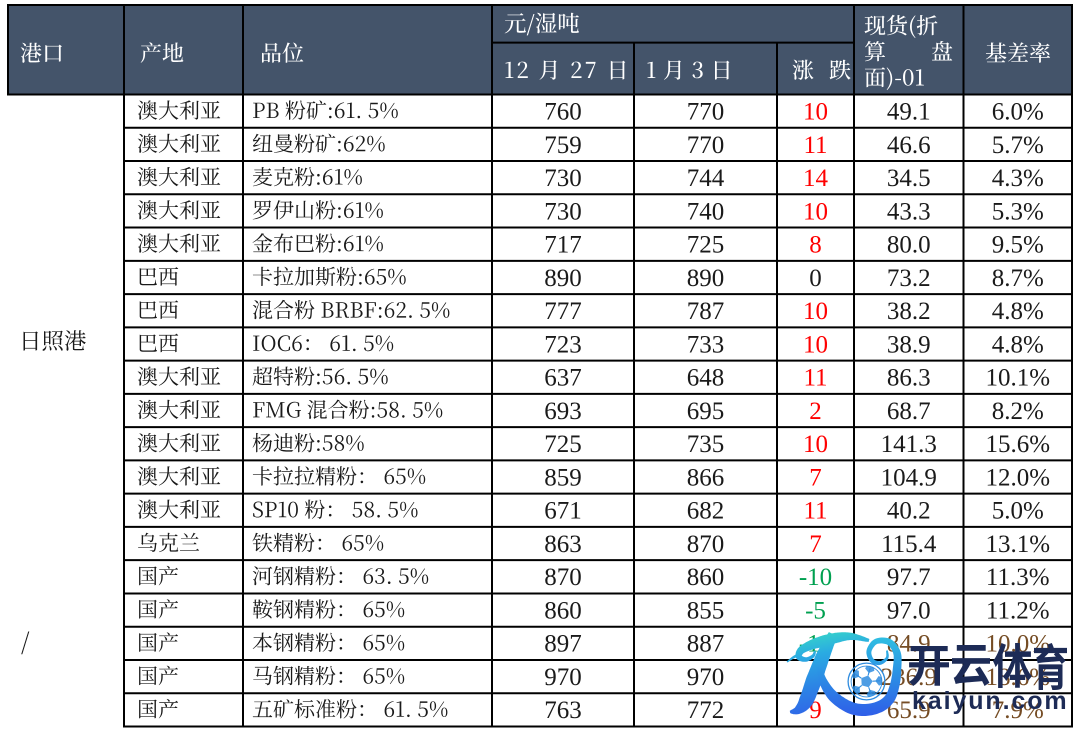  Describe the element at coordinates (815, 610) in the screenshot. I see `svg-text: -5` at that location.